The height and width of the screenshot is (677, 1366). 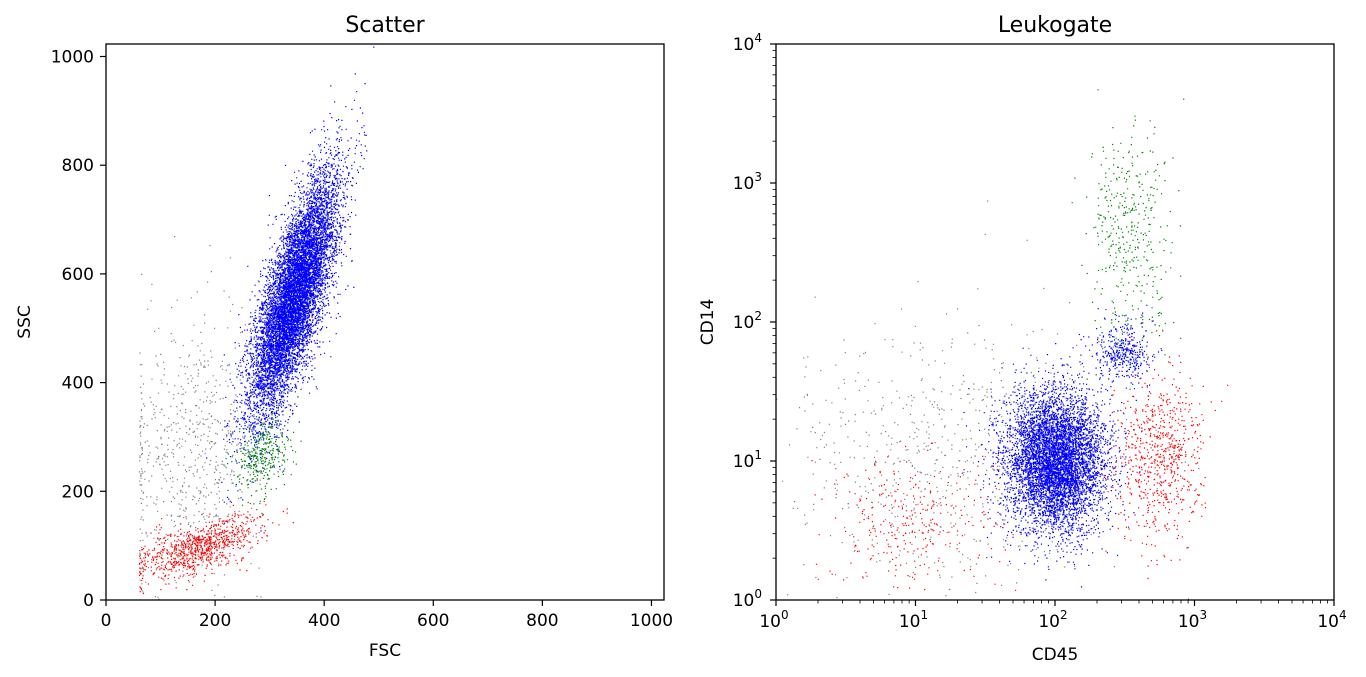 I want to click on scatter-points, so click(x=256, y=323).